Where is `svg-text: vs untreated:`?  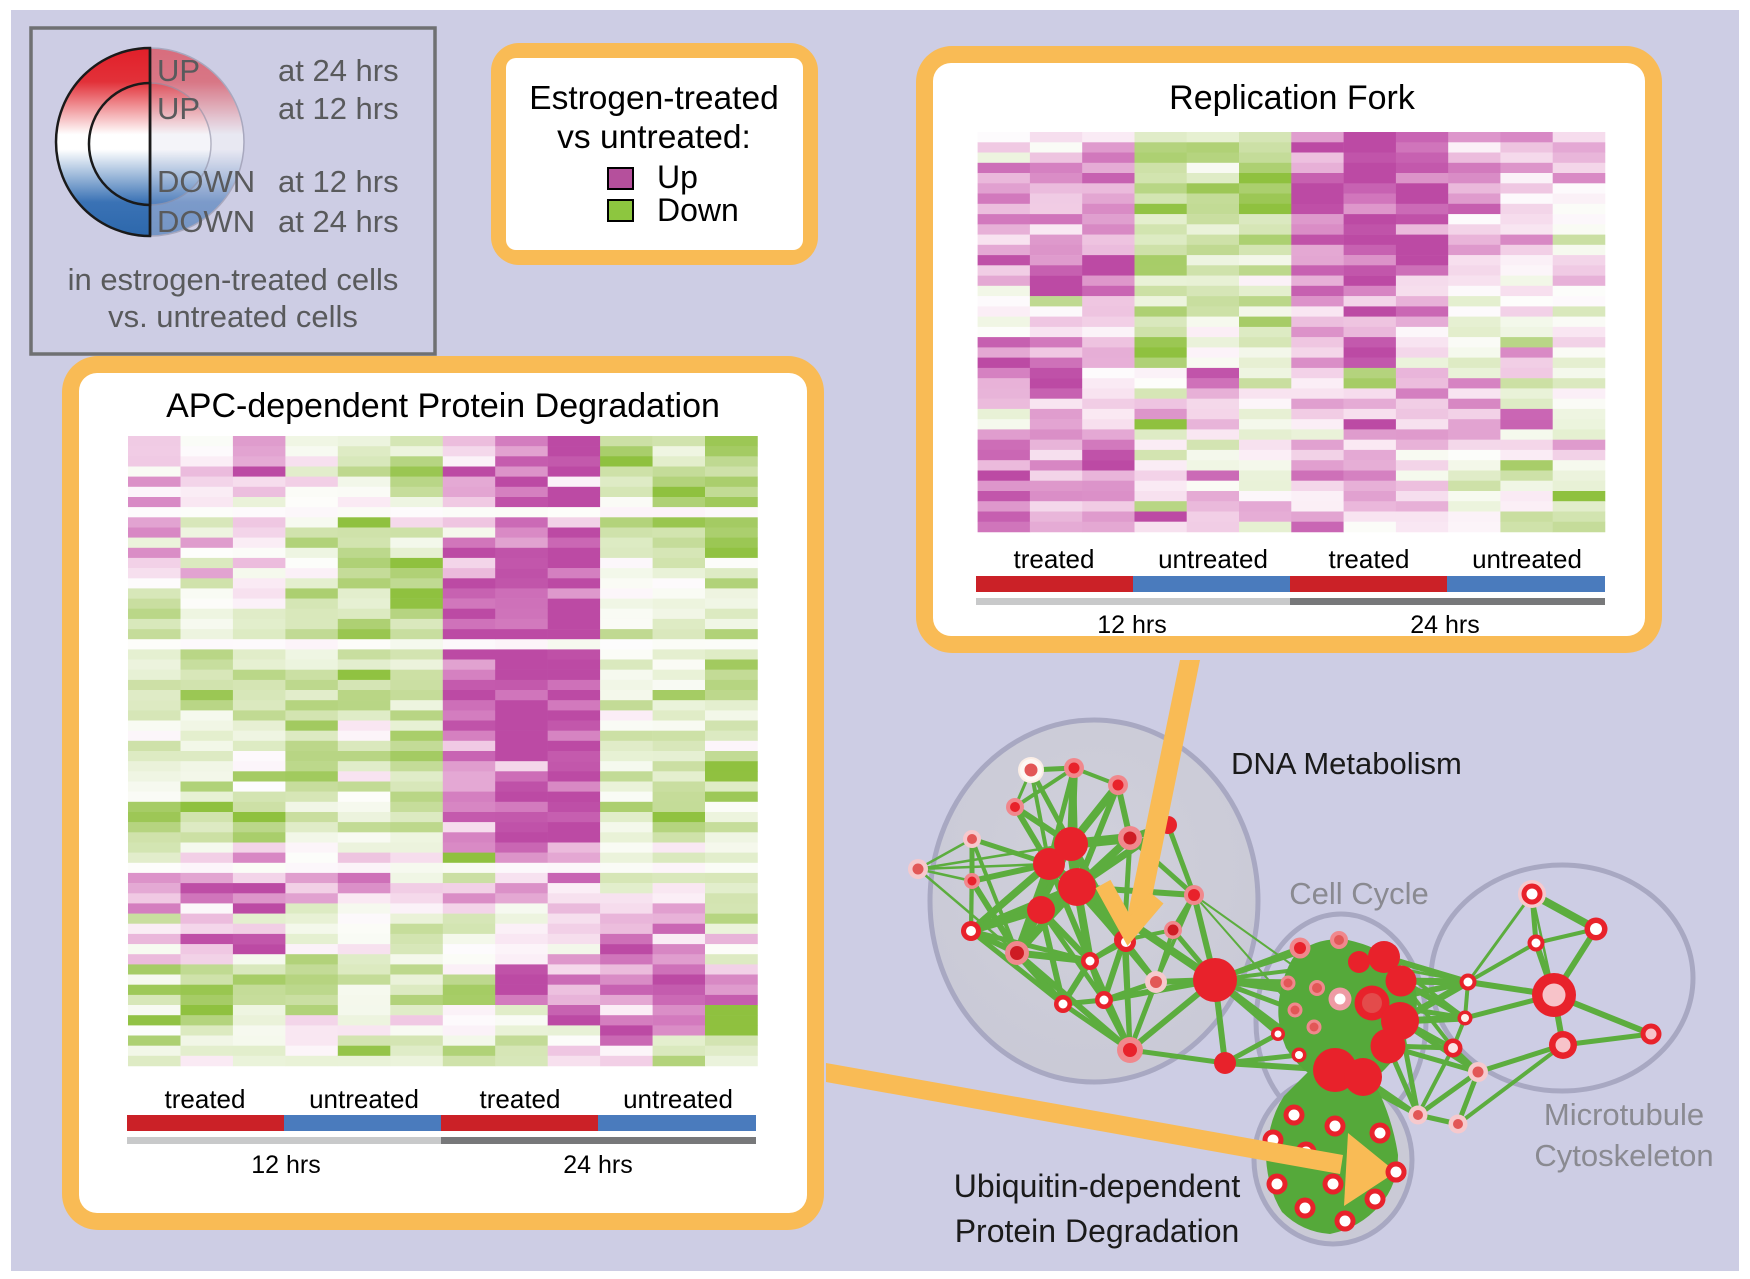
svg-text: vs untreated: is located at coordinates (654, 137).